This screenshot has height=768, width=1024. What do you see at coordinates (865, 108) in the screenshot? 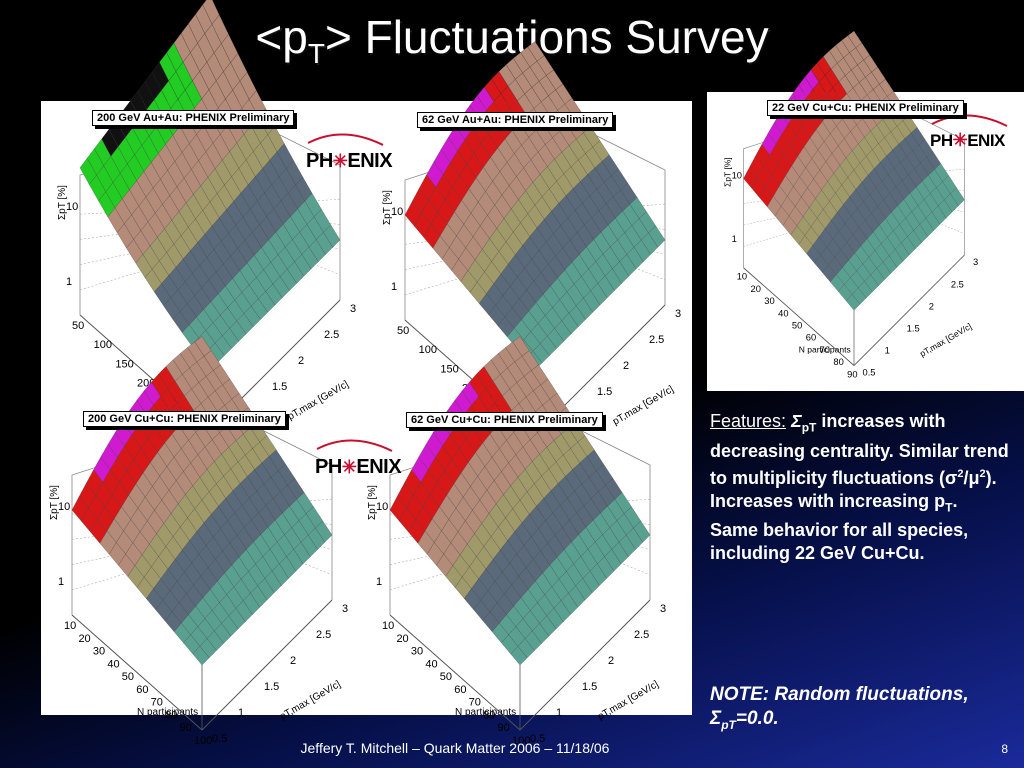
I see `plot-label-22-cucu: 22 GeV Cu+Cu: PHENIX Preliminary` at bounding box center [865, 108].